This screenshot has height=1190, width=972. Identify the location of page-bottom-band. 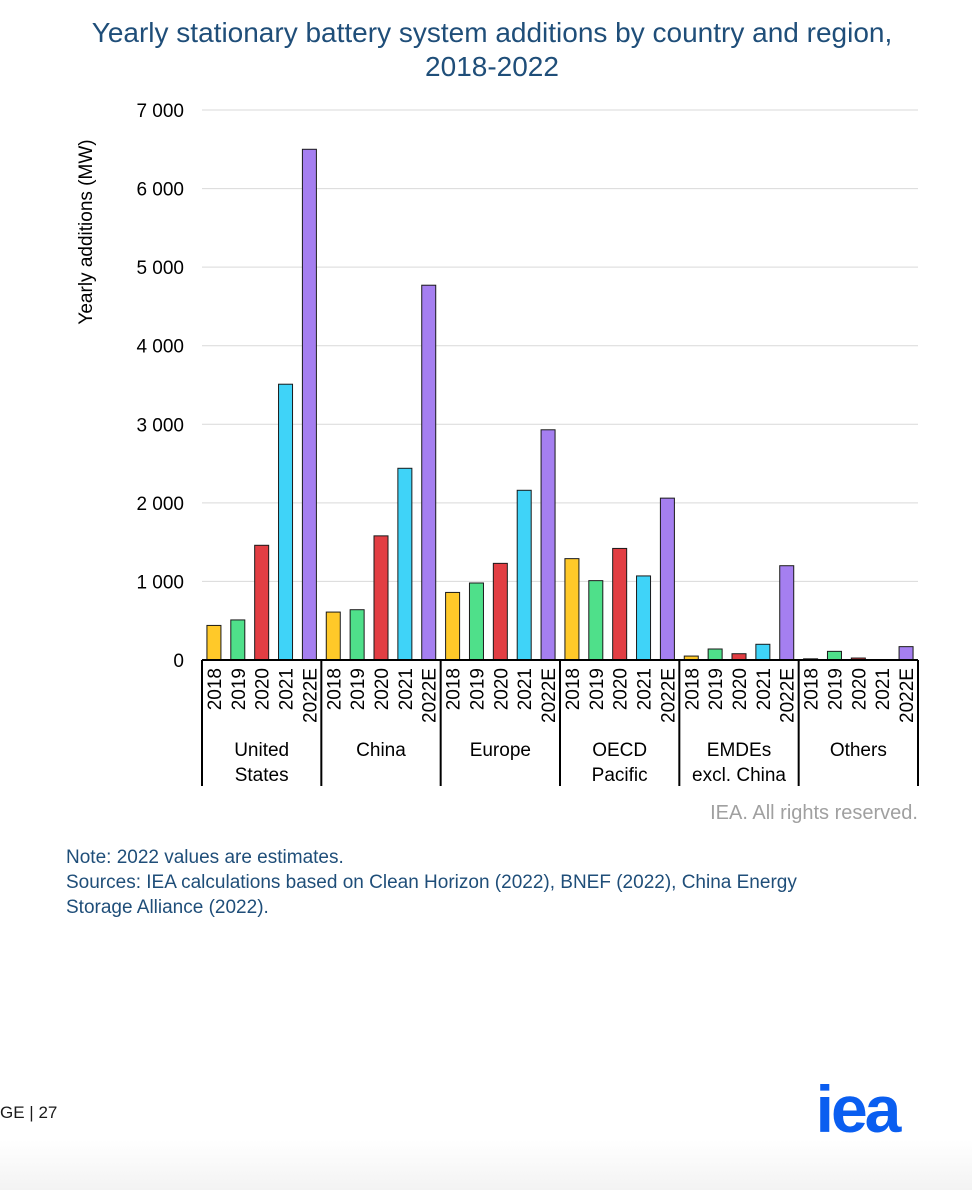
(486, 1165).